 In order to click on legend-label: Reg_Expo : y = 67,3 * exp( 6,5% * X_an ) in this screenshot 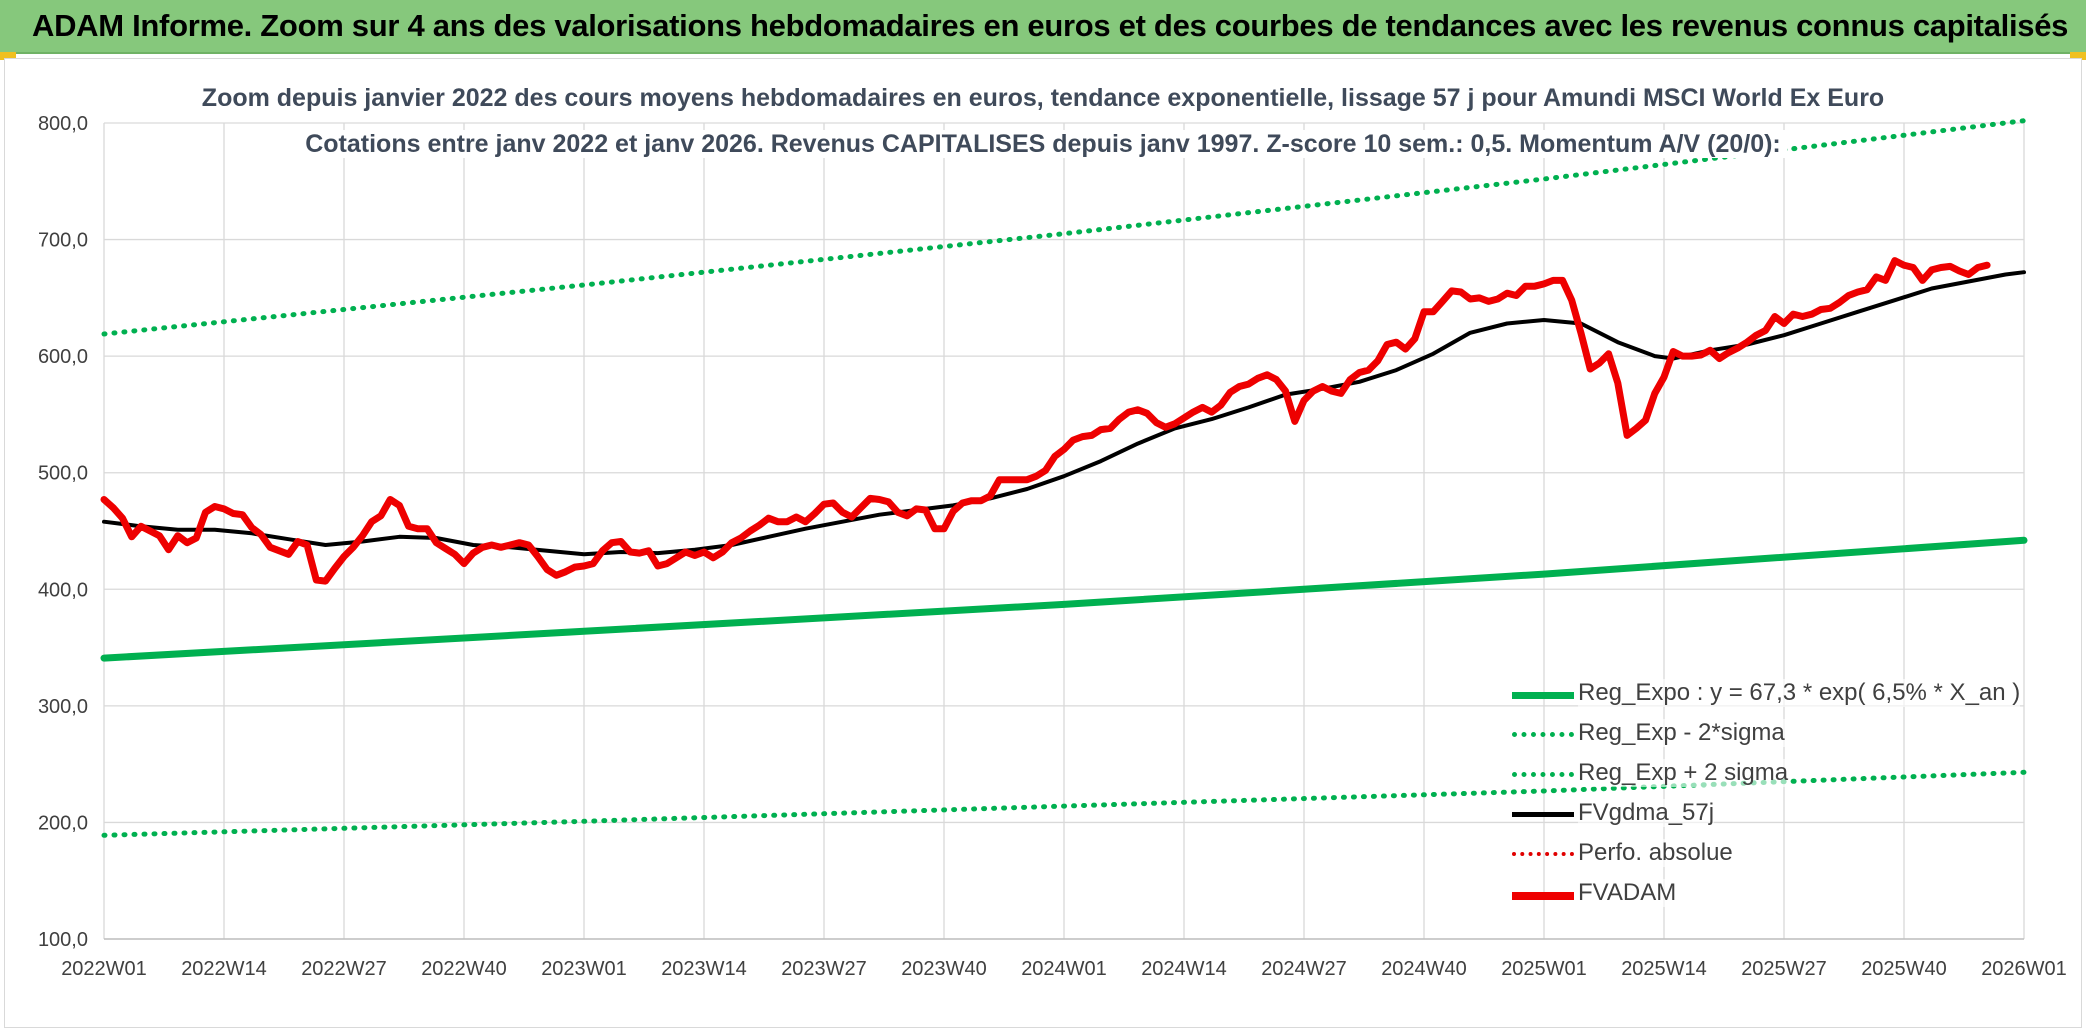, I will do `click(1799, 693)`.